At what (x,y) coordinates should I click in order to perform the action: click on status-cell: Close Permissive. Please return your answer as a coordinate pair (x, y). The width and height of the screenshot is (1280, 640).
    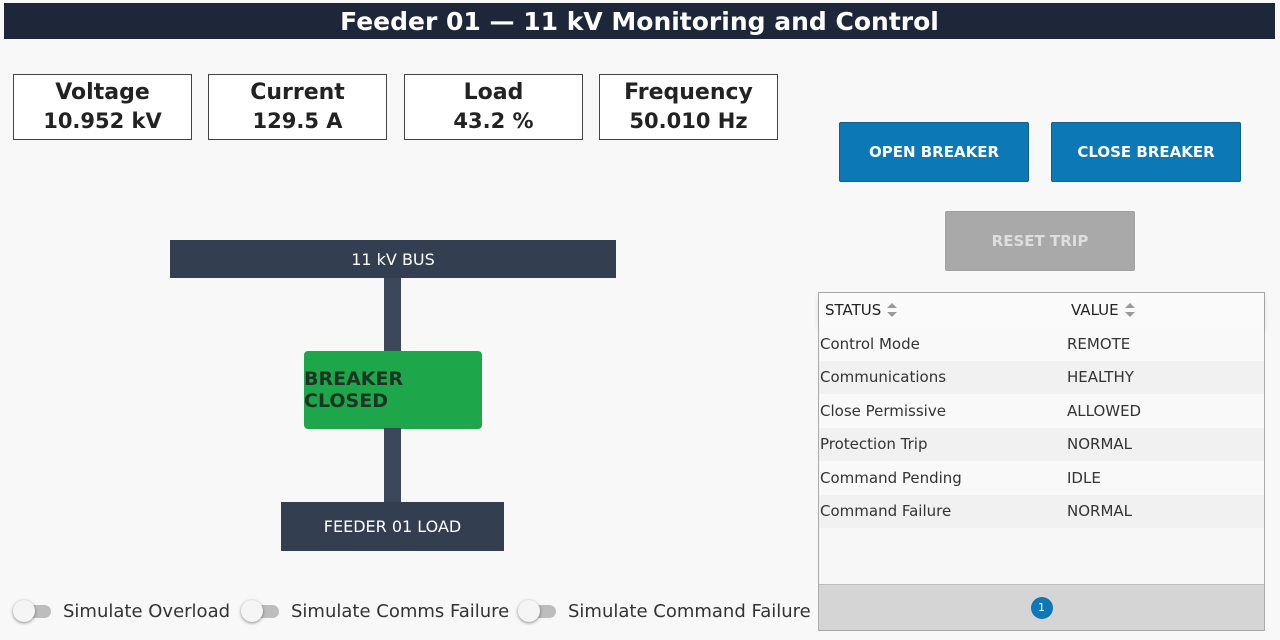
    Looking at the image, I should click on (883, 410).